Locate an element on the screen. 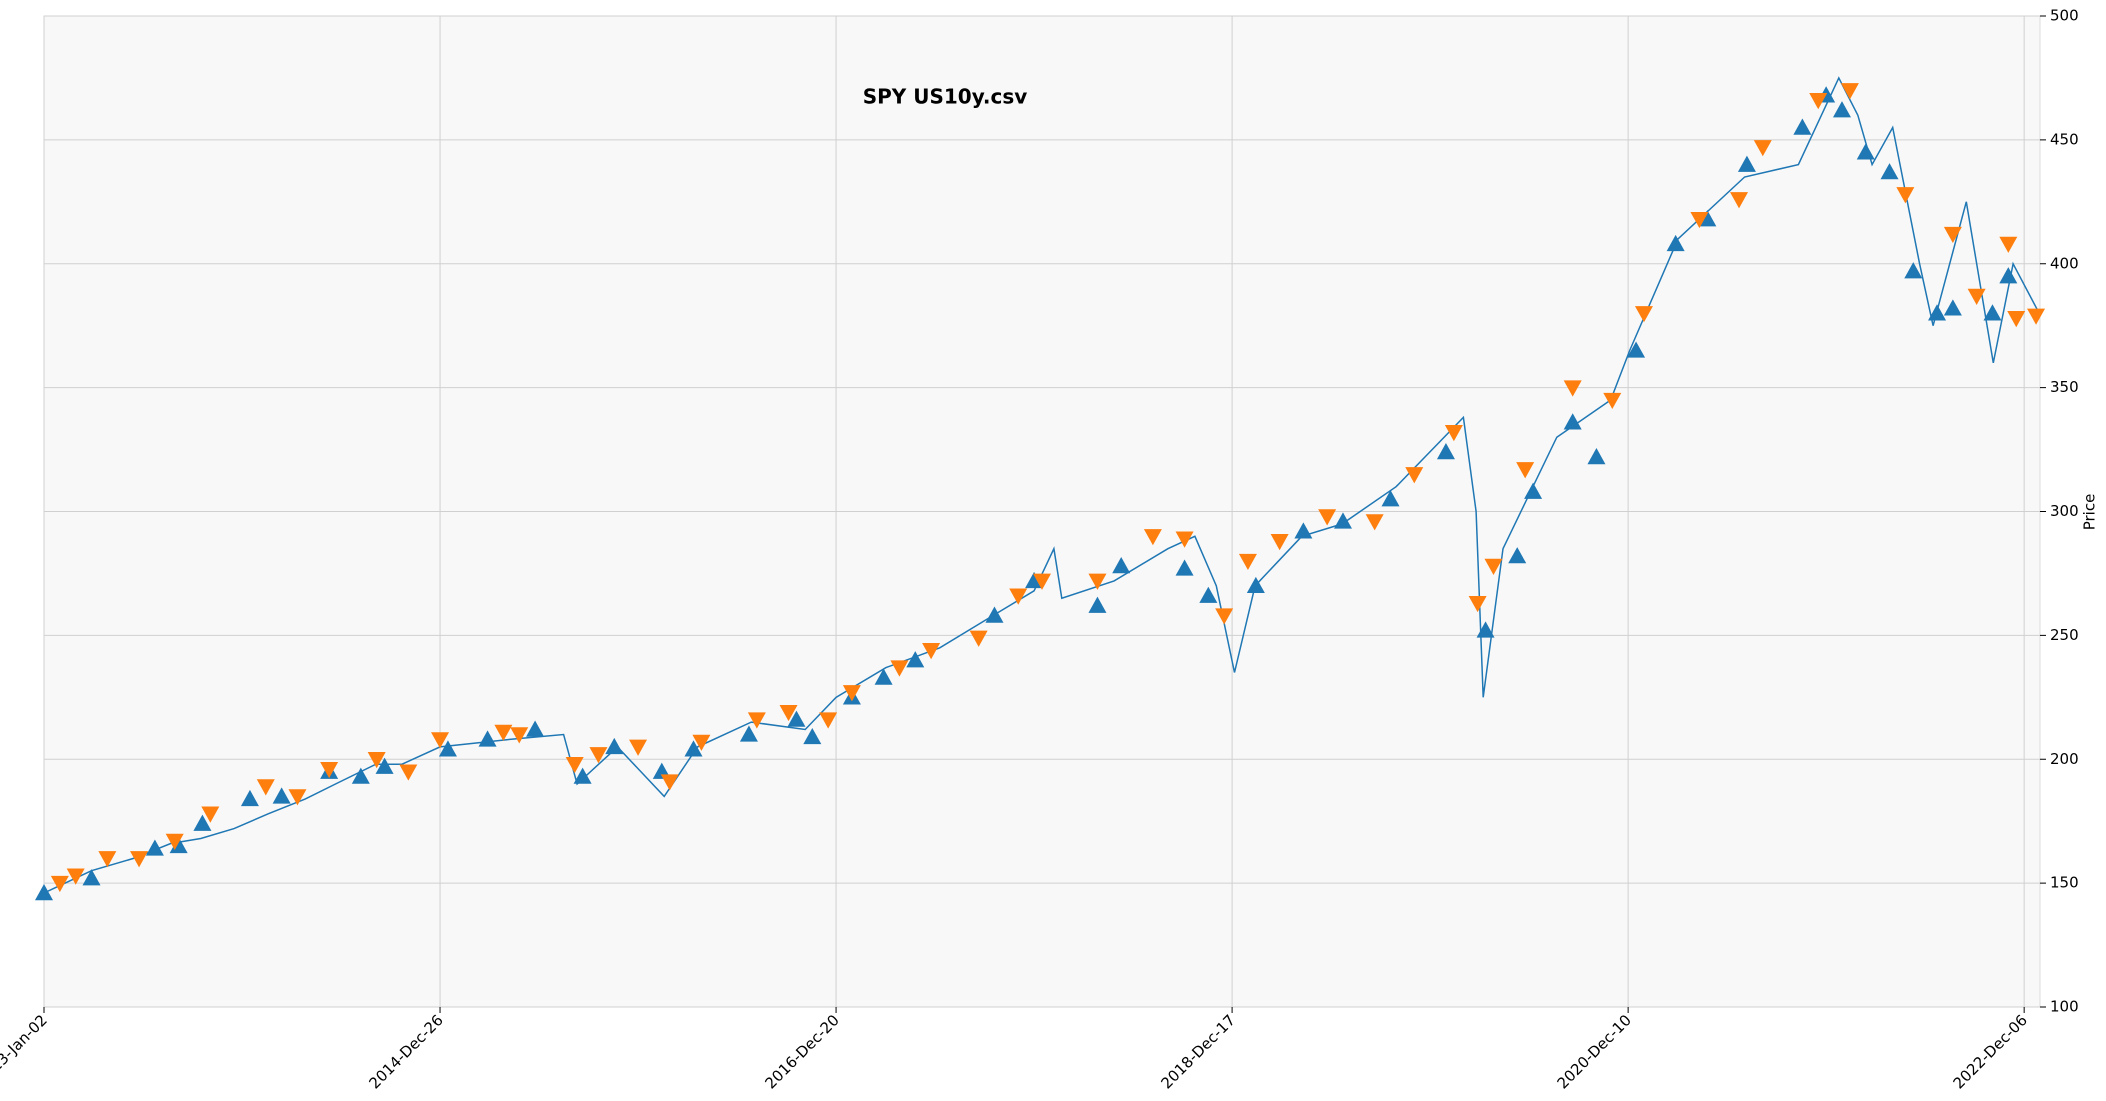 The width and height of the screenshot is (2106, 1101). y-tick-label: 400 is located at coordinates (2064, 263).